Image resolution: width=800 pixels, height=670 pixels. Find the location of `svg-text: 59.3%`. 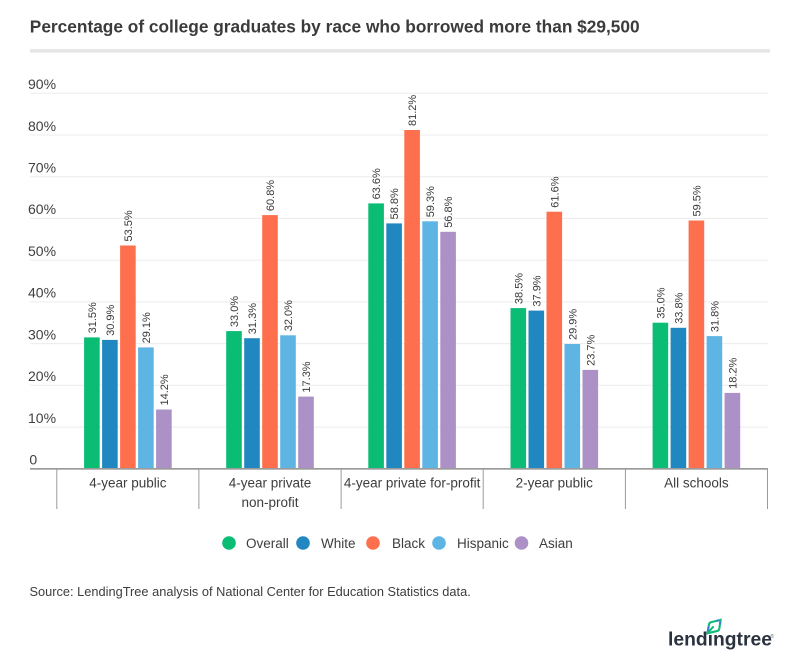

svg-text: 59.3% is located at coordinates (431, 201).